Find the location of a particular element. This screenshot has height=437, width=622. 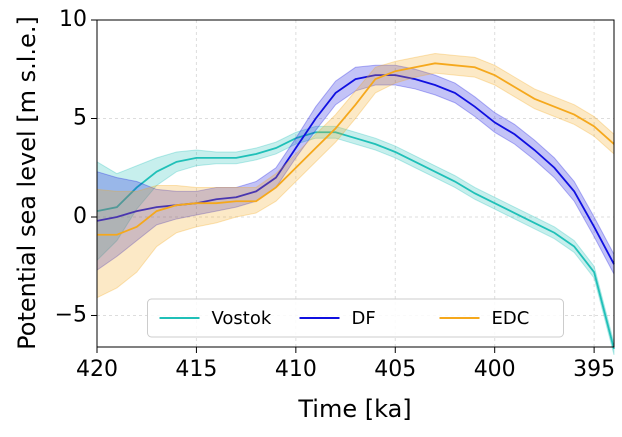

y-axis-label: Potential sea level [m s.l.e.] is located at coordinates (27, 183).